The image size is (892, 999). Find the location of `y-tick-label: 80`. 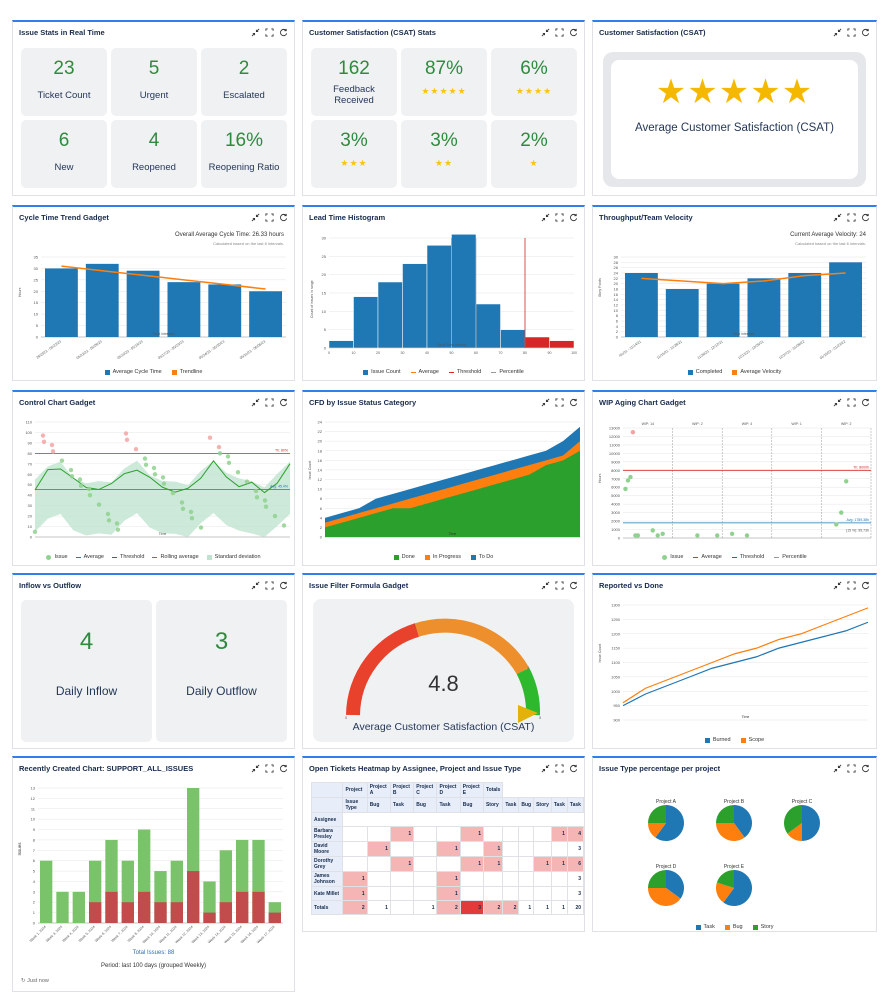

y-tick-label: 80 is located at coordinates (30, 453).